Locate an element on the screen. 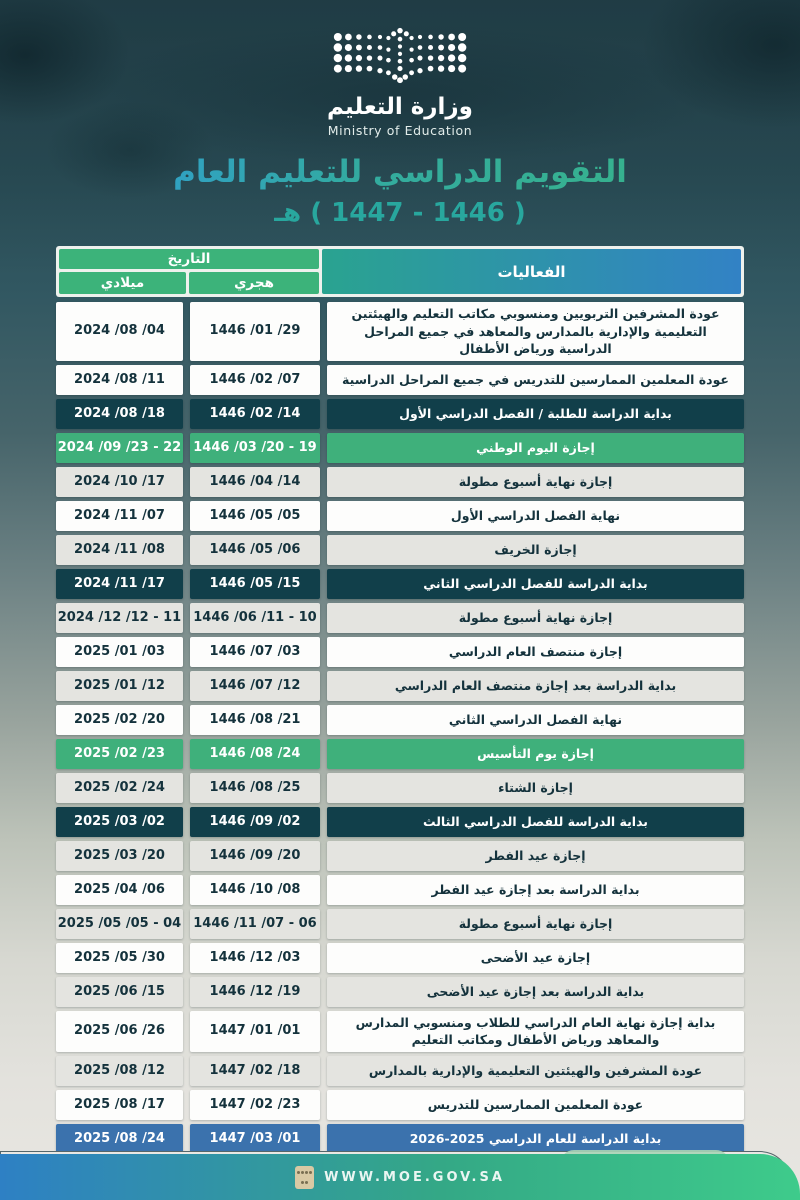 This screenshot has height=1200, width=800. event-cell: عودة المعلمين الممارسين للتدريس is located at coordinates (535, 1104).